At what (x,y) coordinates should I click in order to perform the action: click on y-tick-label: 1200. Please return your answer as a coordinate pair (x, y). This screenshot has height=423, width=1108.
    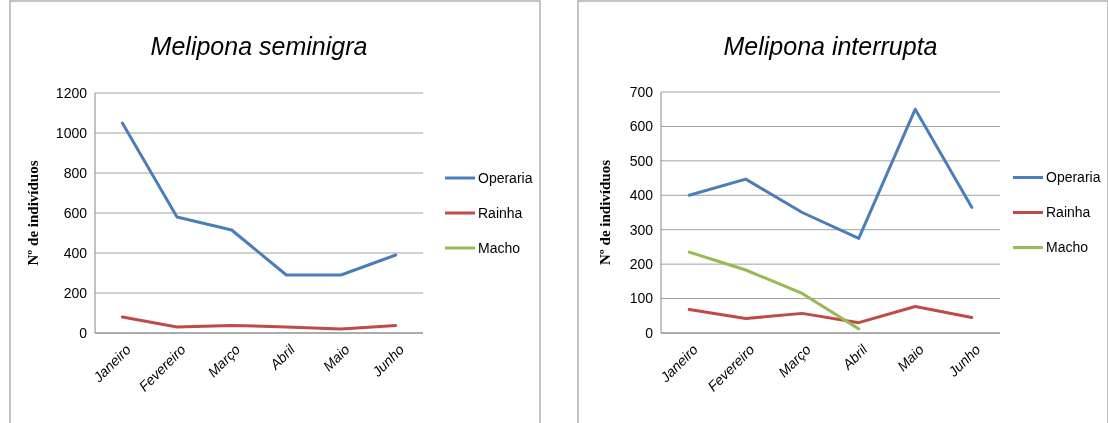
    Looking at the image, I should click on (71, 92).